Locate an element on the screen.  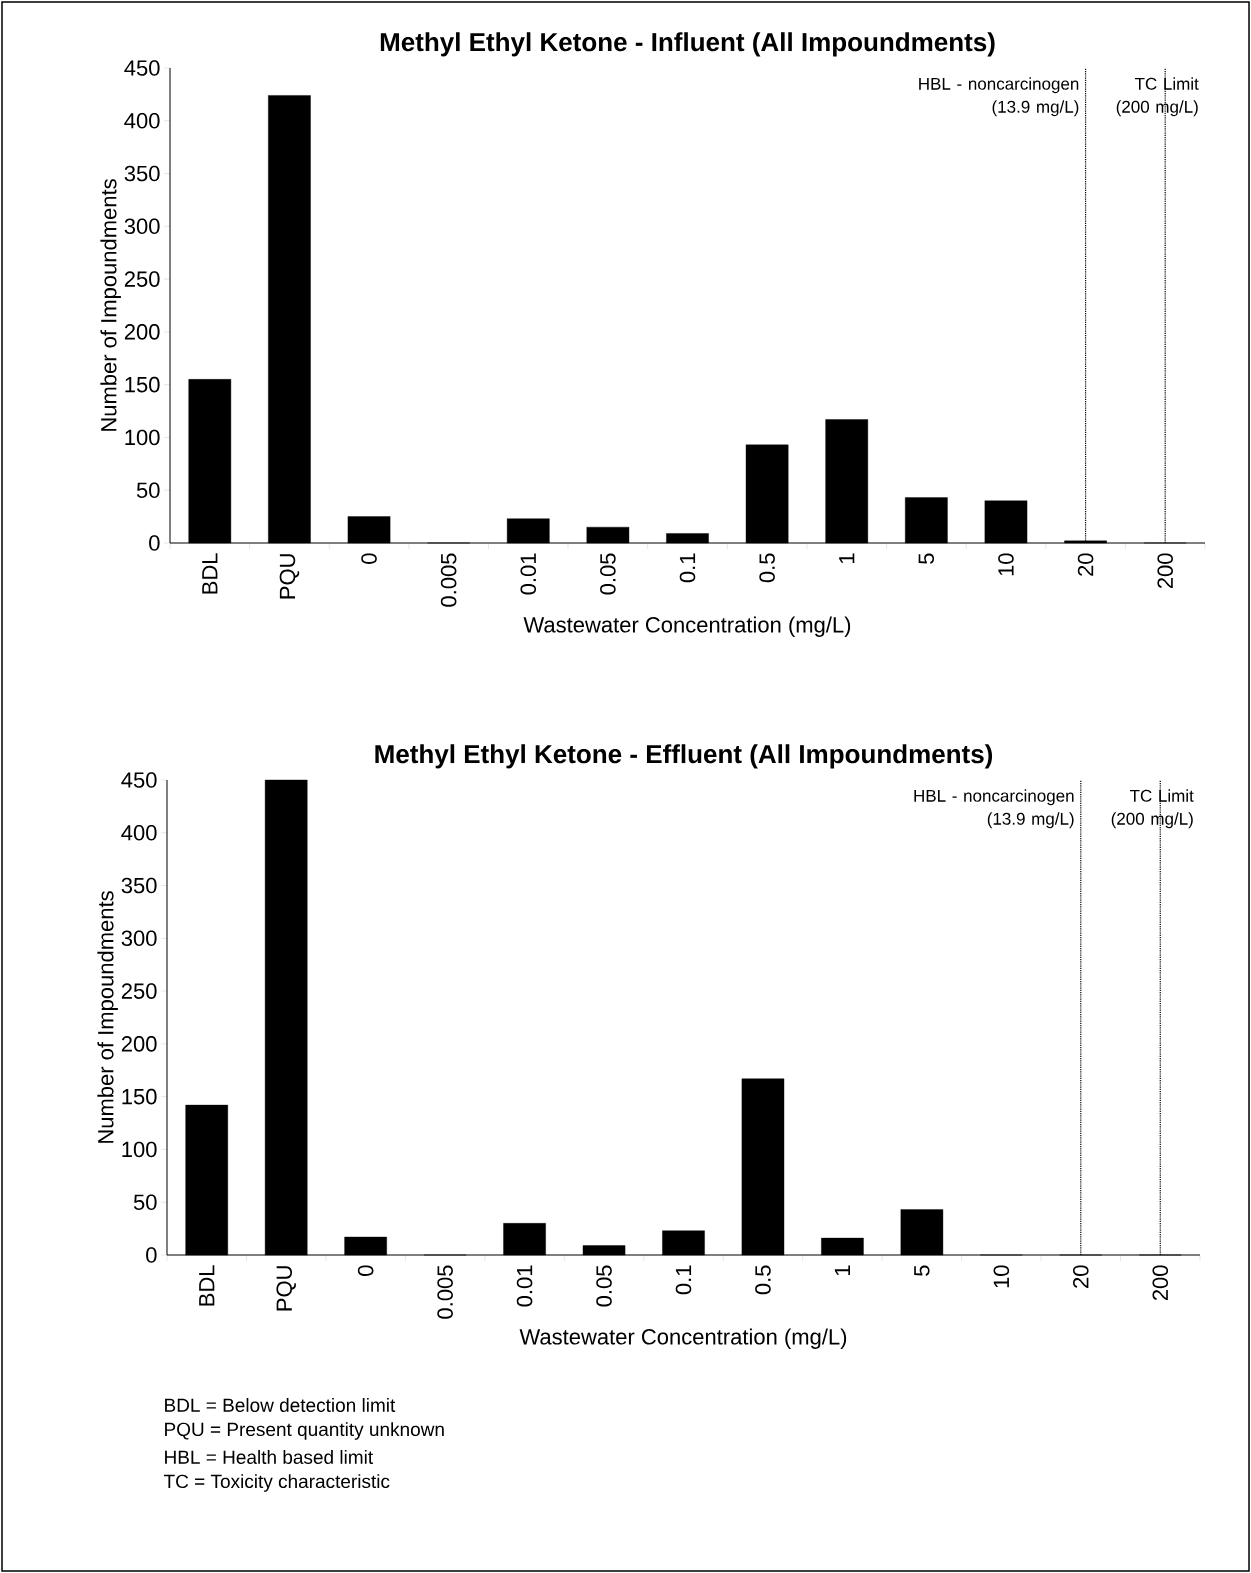
chart-title: Methyl Ethyl Ketone - Influent (All Impoundments) is located at coordinates (687, 44).